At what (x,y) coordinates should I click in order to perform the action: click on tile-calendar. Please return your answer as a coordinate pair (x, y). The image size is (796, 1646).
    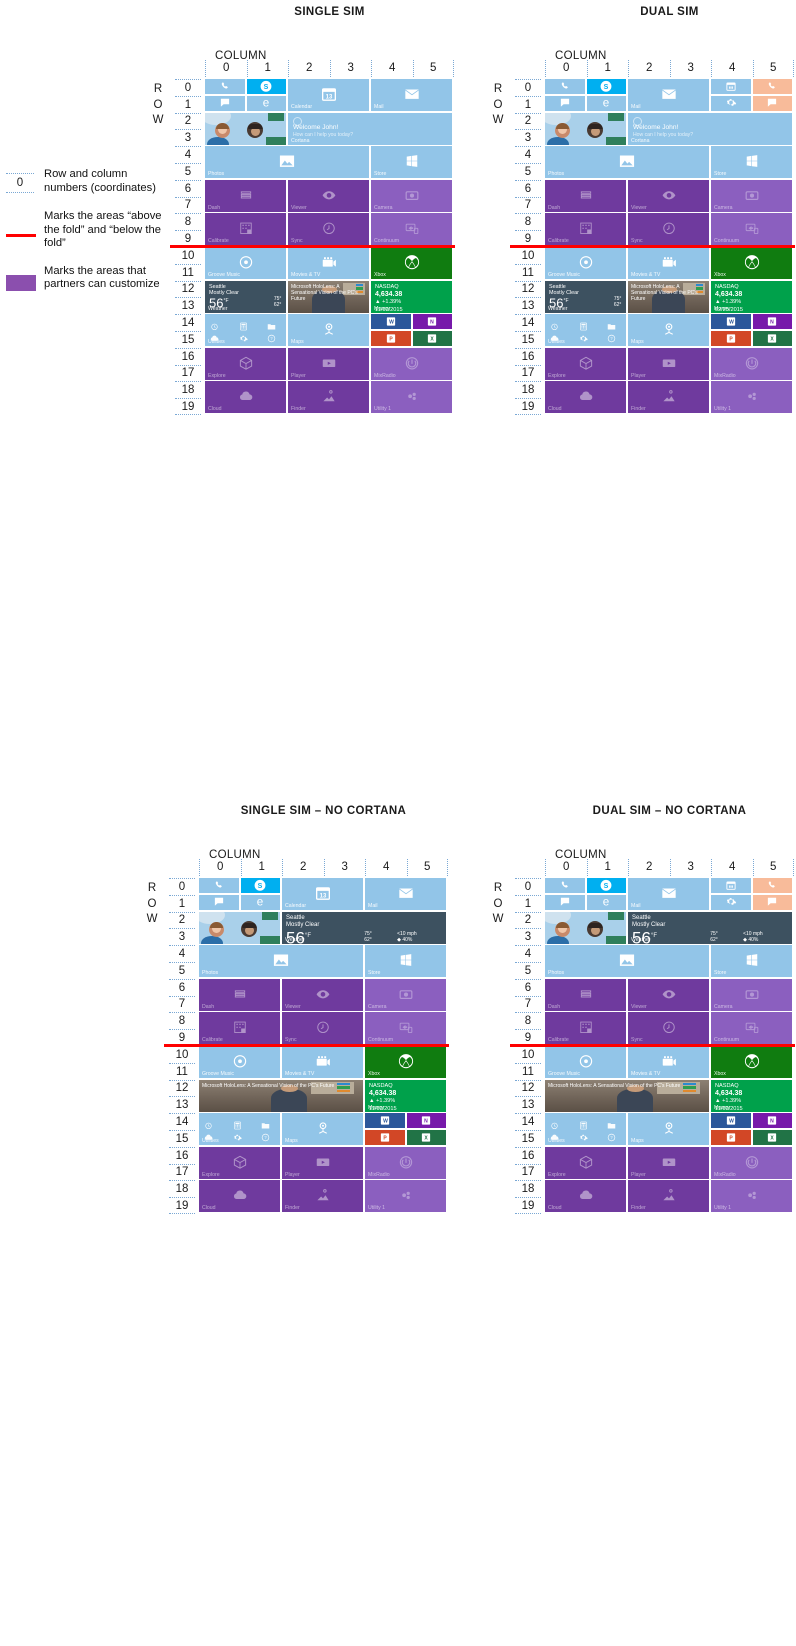
    Looking at the image, I should click on (731, 87).